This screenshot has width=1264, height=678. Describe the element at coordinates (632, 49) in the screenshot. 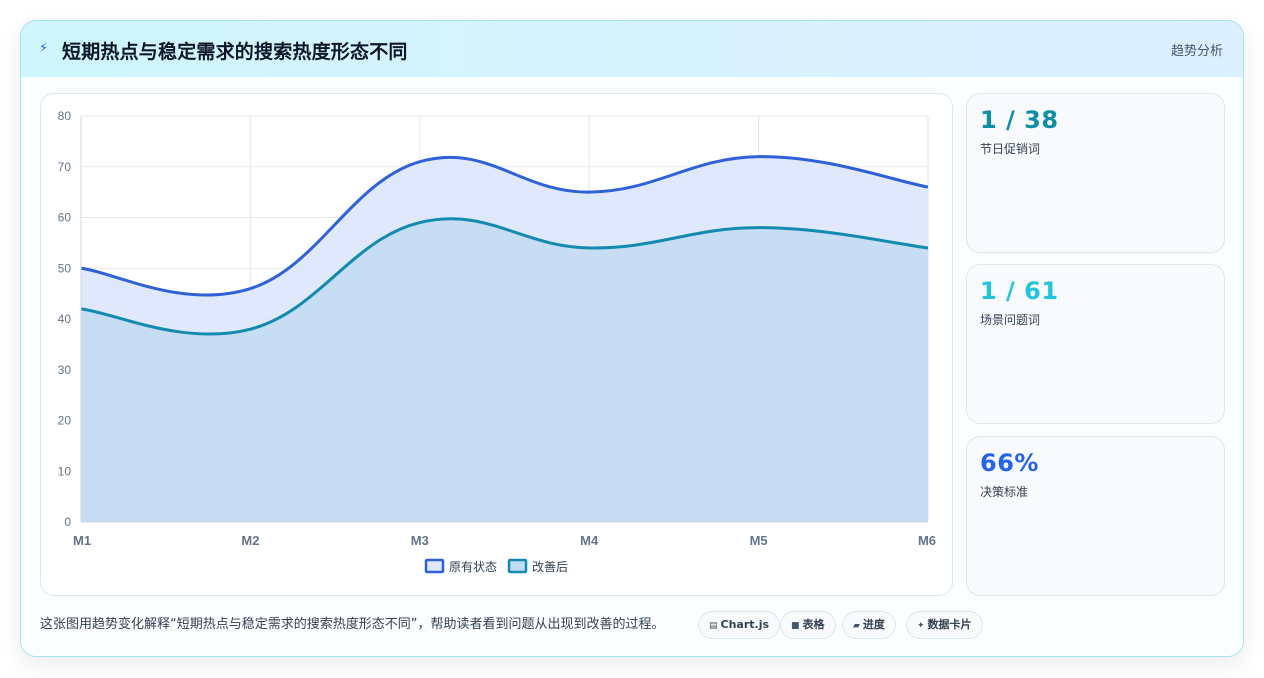

I see `card-header: ⚡ 短期热点与稳定需求的搜索热度形态不同 趋势分析` at that location.